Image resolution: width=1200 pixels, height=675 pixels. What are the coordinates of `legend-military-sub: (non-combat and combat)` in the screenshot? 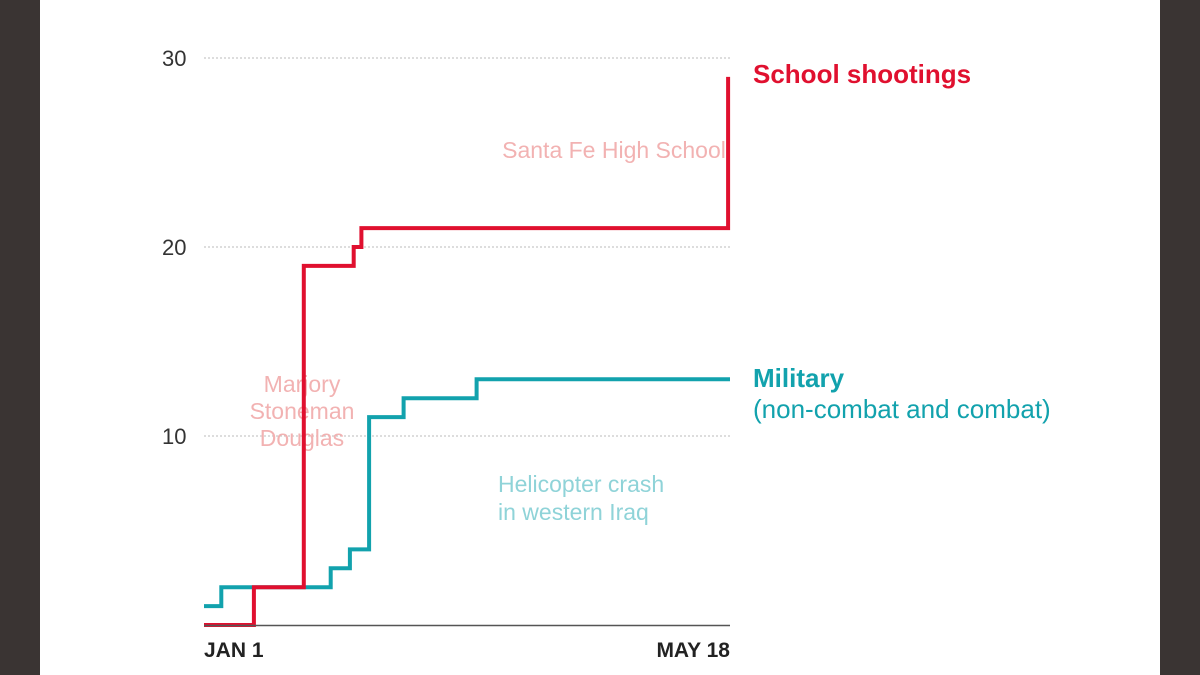 It's located at (902, 409).